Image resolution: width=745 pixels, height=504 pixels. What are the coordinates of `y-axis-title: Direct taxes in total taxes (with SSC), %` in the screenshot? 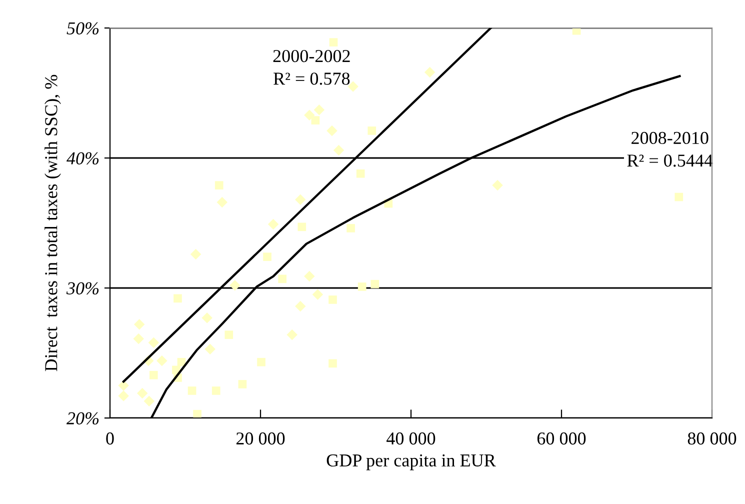 It's located at (52, 223).